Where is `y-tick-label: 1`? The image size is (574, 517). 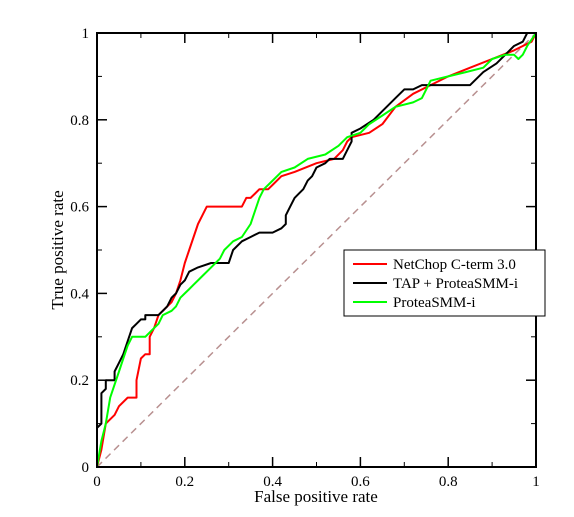
y-tick-label: 1 is located at coordinates (86, 34).